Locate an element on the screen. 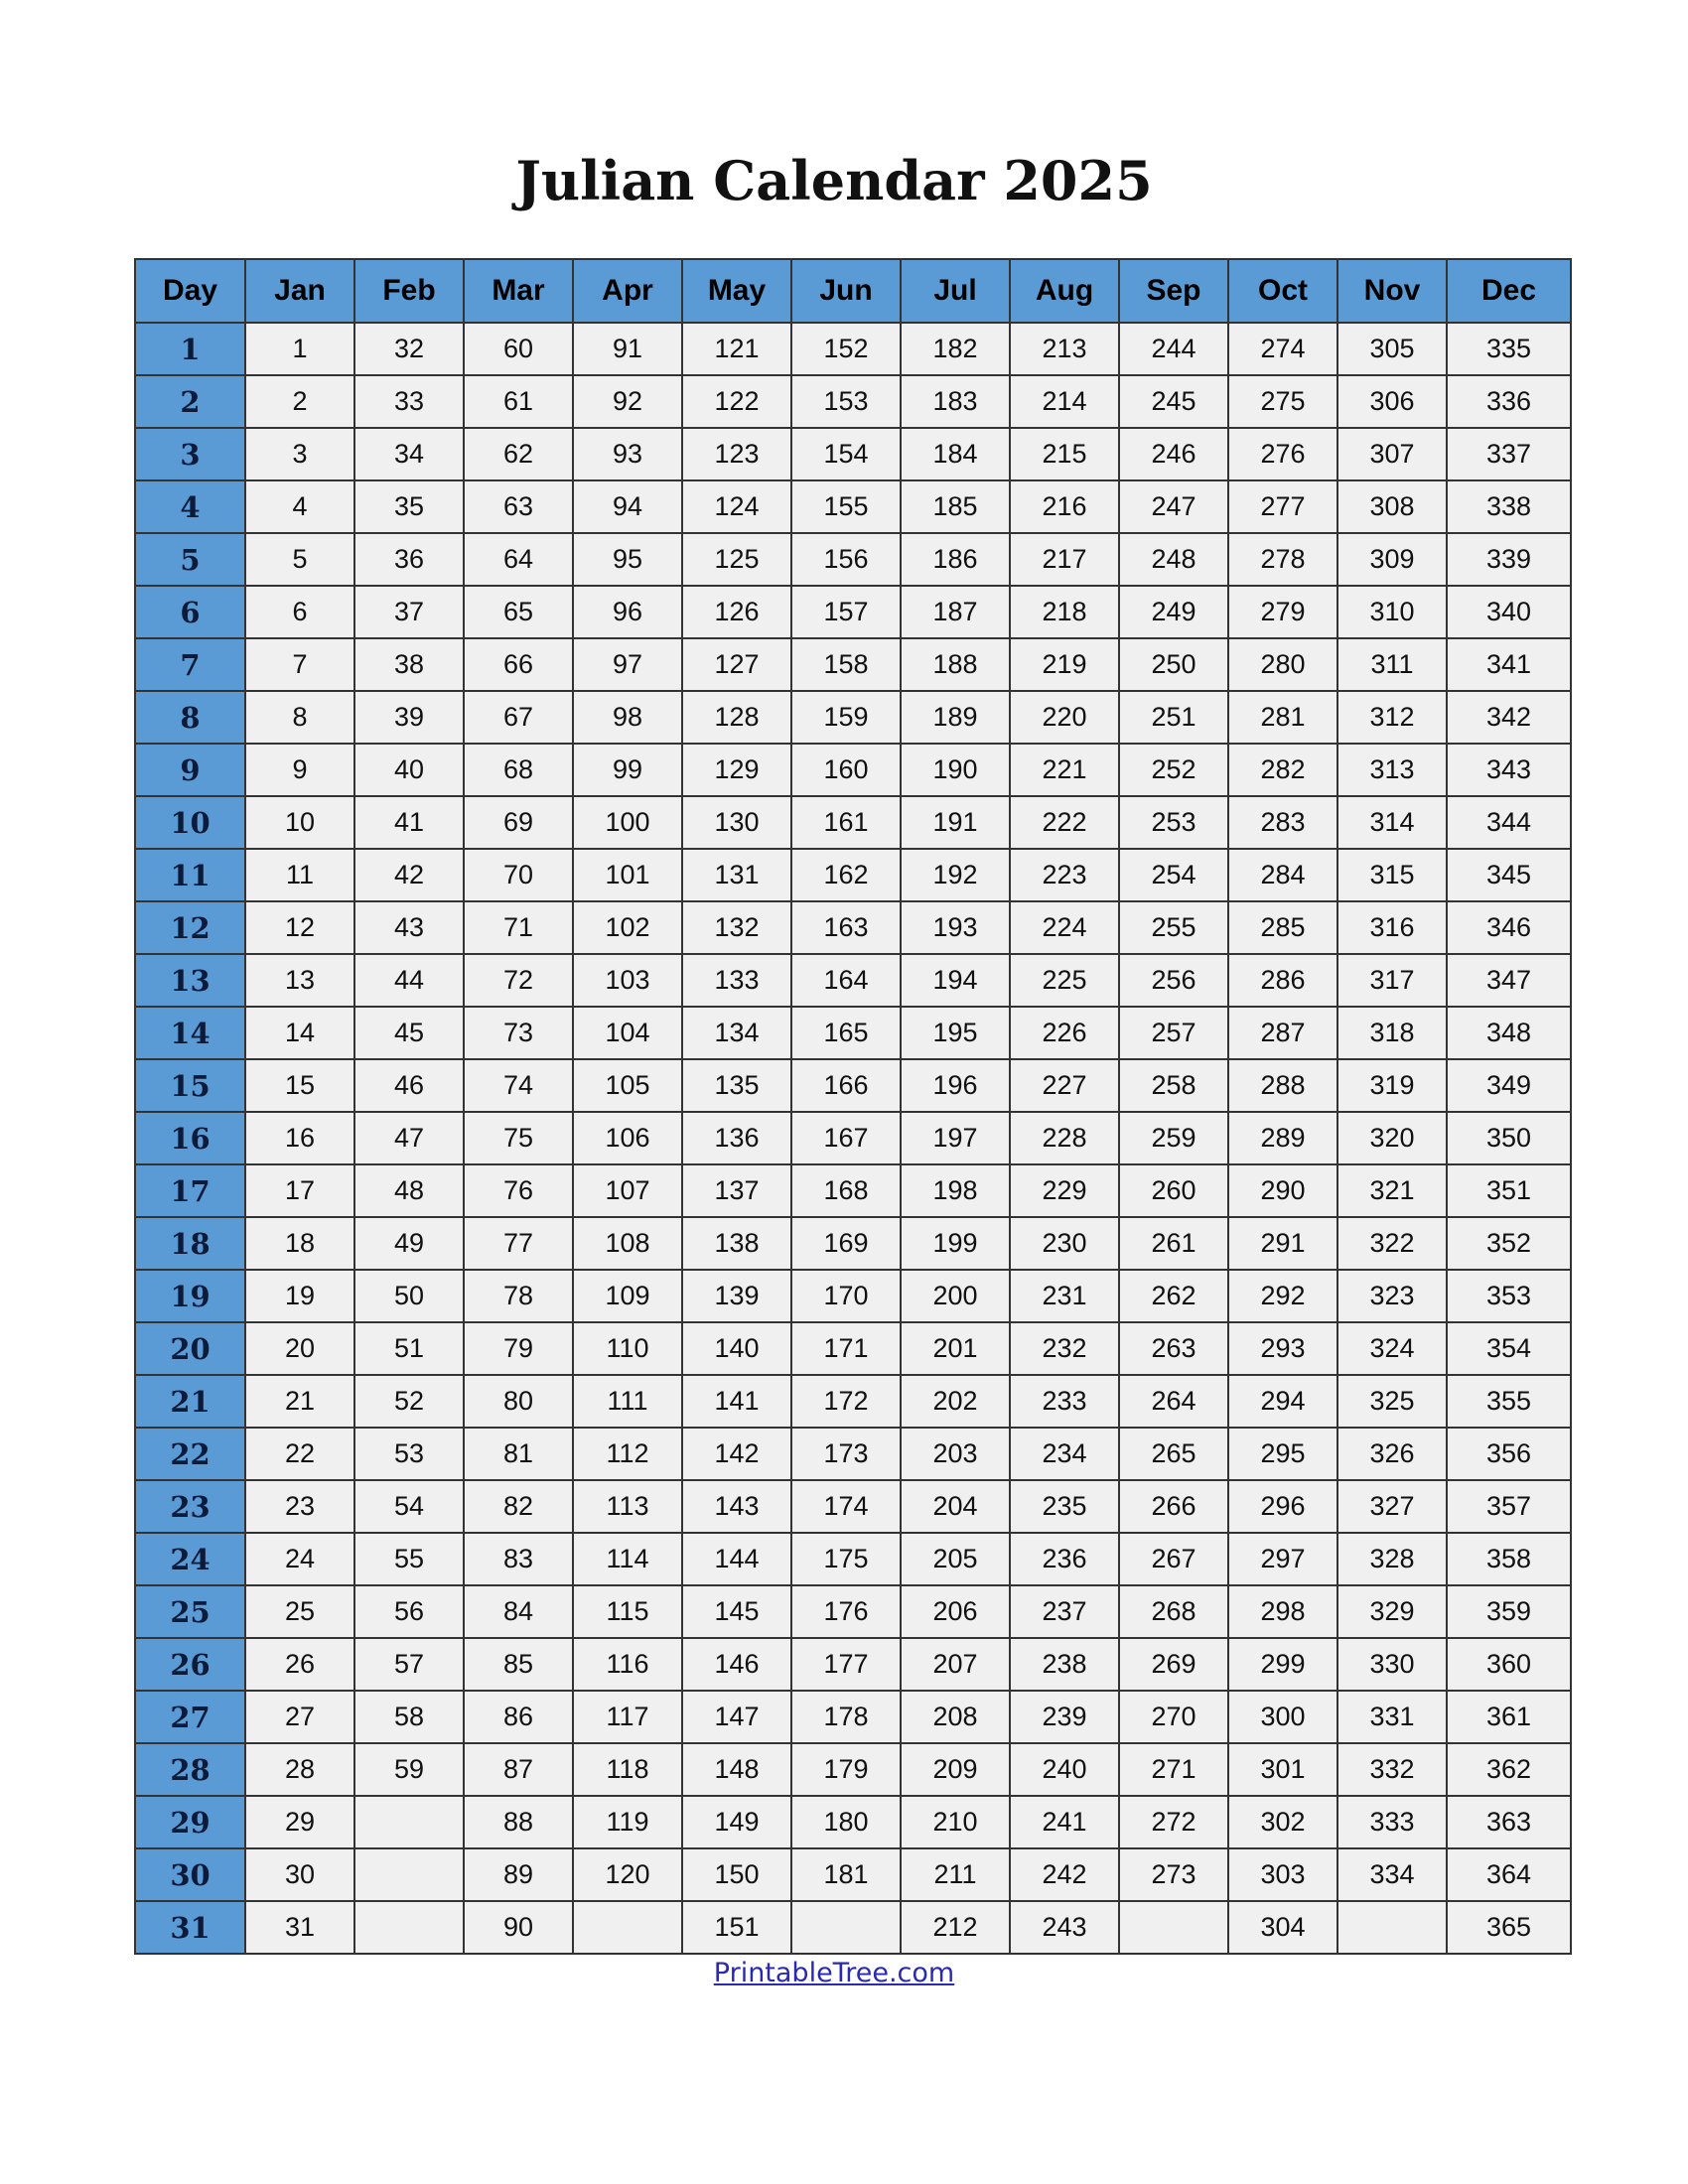 The image size is (1688, 2184). day-number: 14 is located at coordinates (190, 1033).